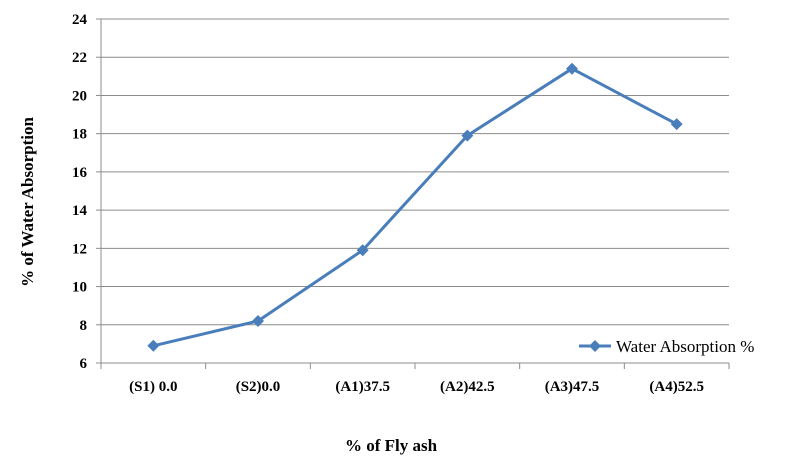  What do you see at coordinates (153, 387) in the screenshot?
I see `x-tick-label: (S1) 0.0` at bounding box center [153, 387].